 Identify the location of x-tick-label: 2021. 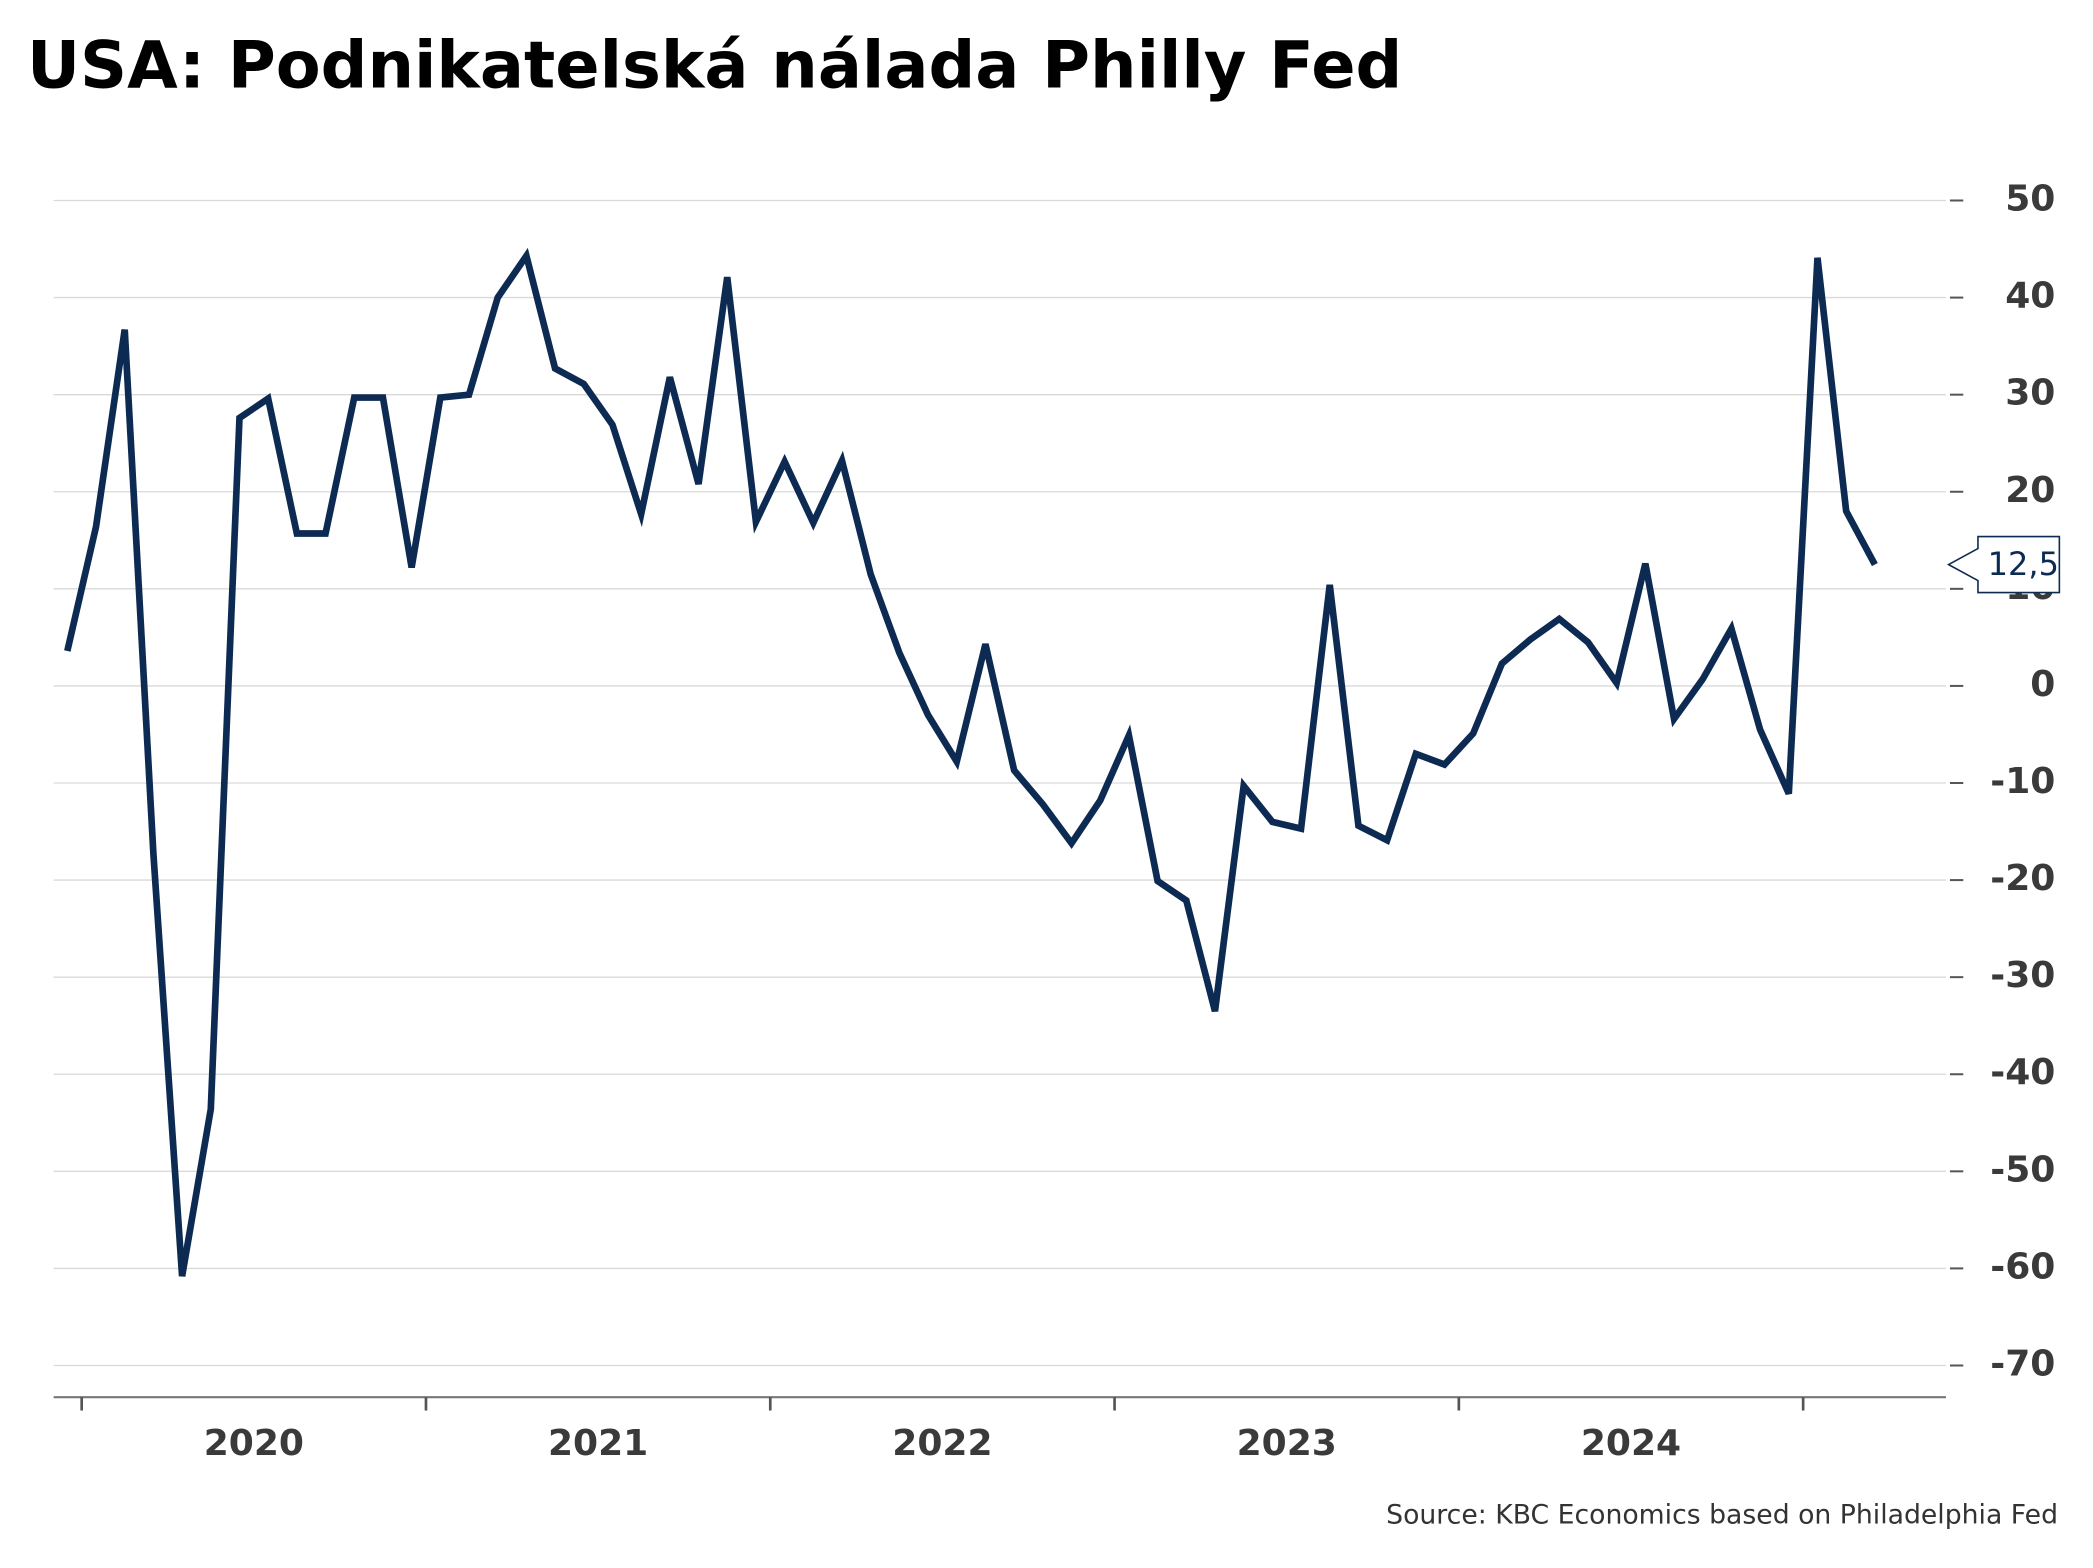
(598, 1443).